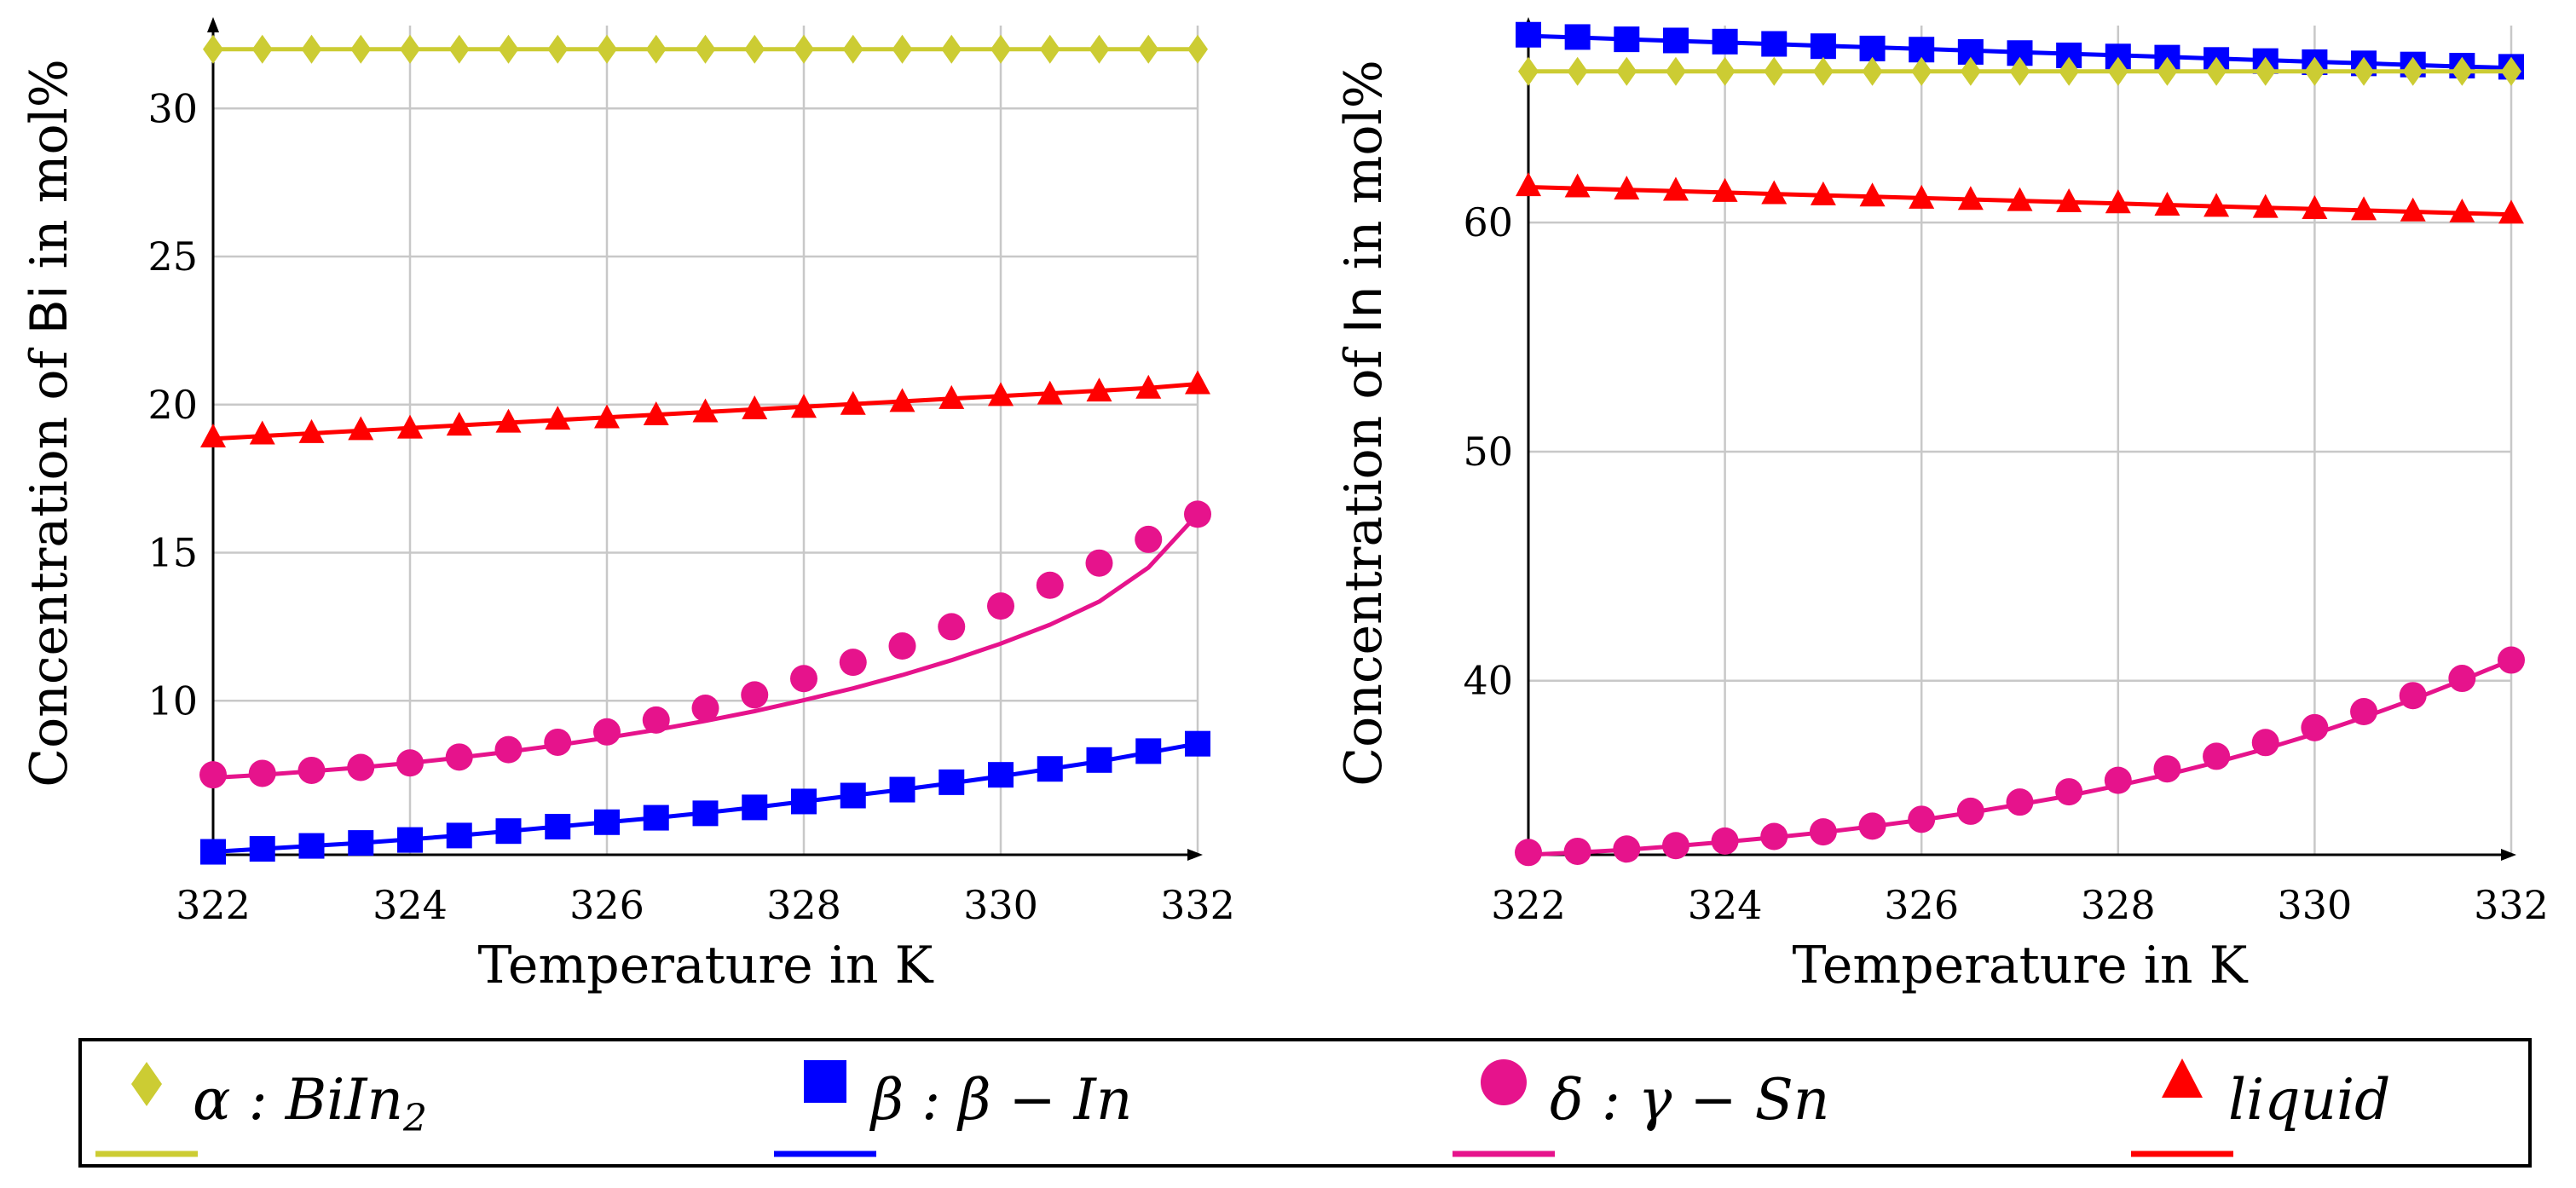  What do you see at coordinates (1002, 1100) in the screenshot?
I see `legend-label-beta: β : β − In` at bounding box center [1002, 1100].